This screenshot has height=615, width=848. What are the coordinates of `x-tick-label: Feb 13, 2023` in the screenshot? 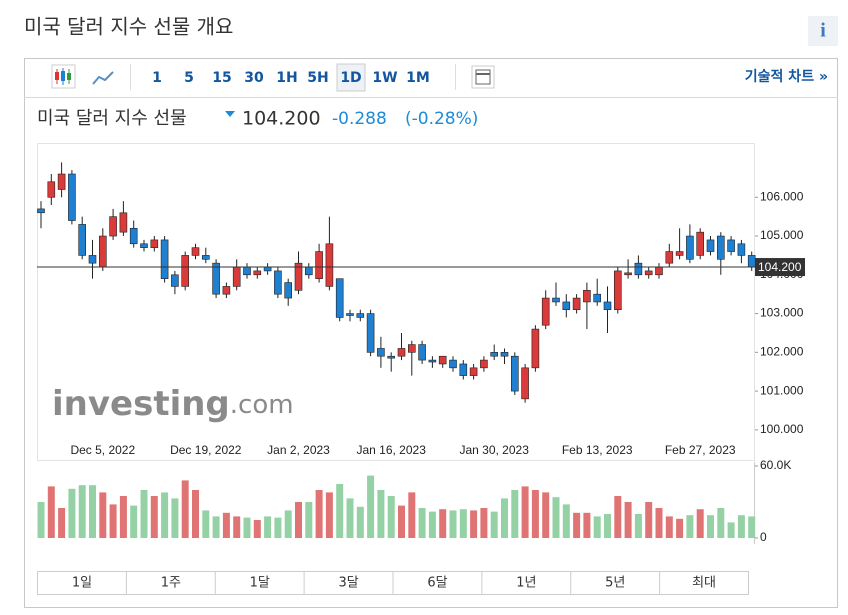 It's located at (597, 450).